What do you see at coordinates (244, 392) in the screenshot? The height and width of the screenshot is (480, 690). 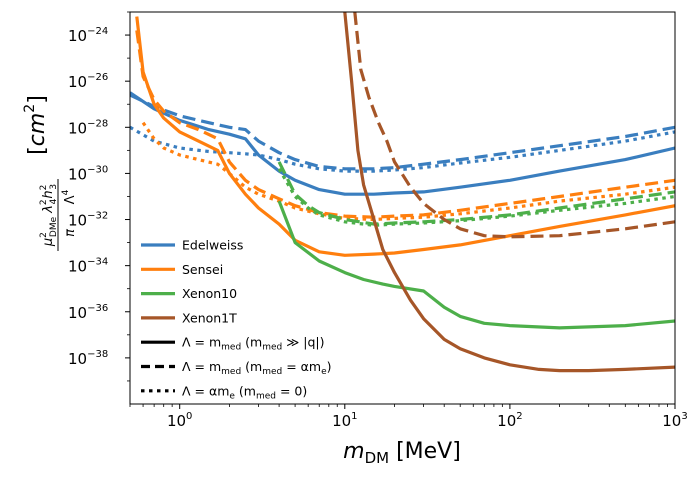 I see `legend-label-dotted: Λ = αme (mmed = 0)` at bounding box center [244, 392].